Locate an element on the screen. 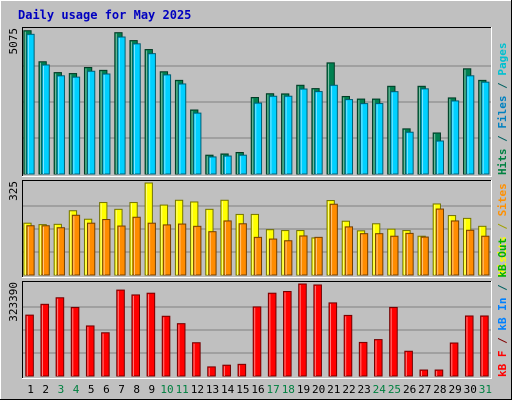 The height and width of the screenshot is (400, 512). side-legend-item: Sites is located at coordinates (502, 199).